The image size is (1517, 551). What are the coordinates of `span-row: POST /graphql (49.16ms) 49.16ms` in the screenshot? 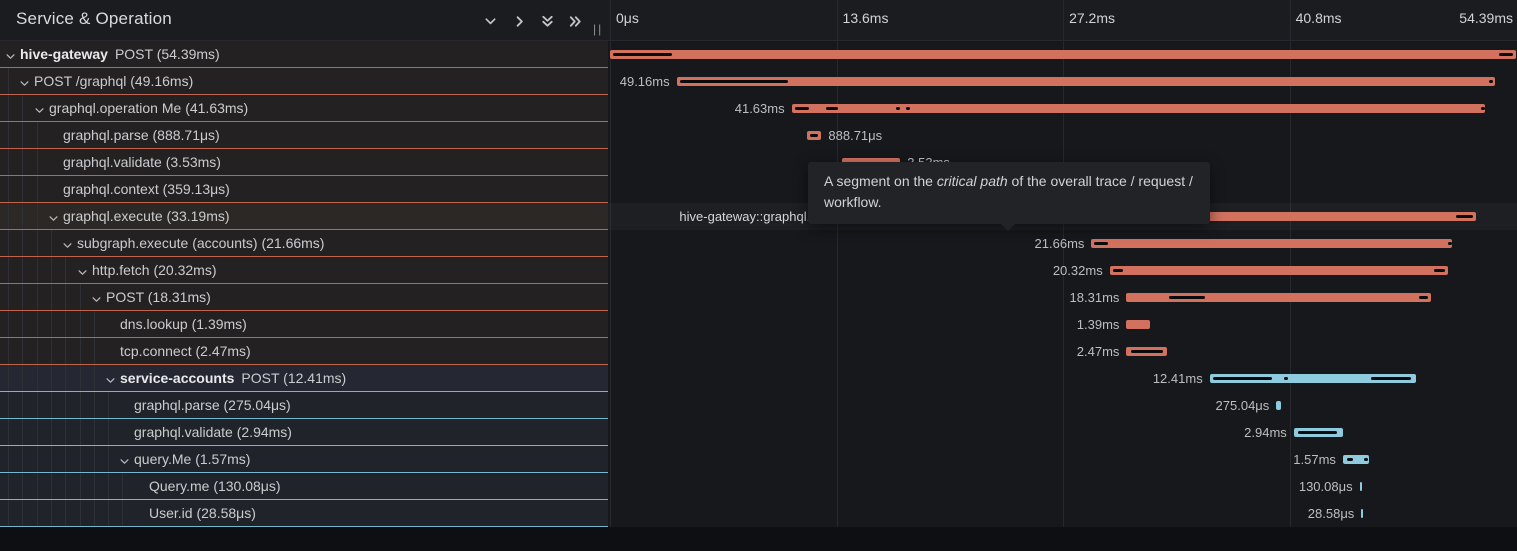 It's located at (758, 81).